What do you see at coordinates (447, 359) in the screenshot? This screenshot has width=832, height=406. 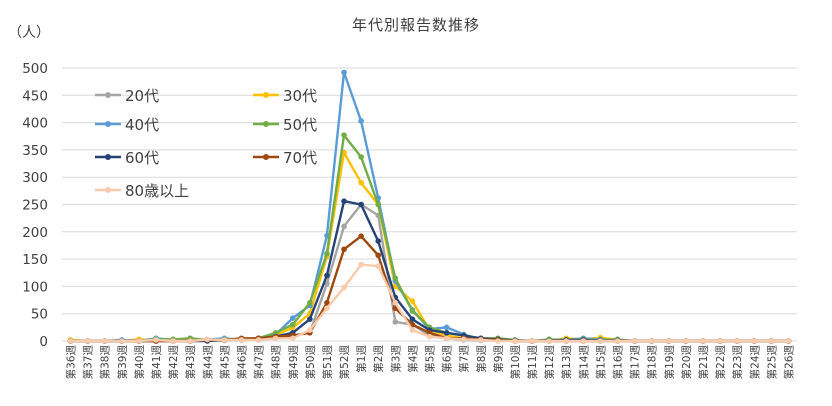 I see `x-tick-label: 第6週` at bounding box center [447, 359].